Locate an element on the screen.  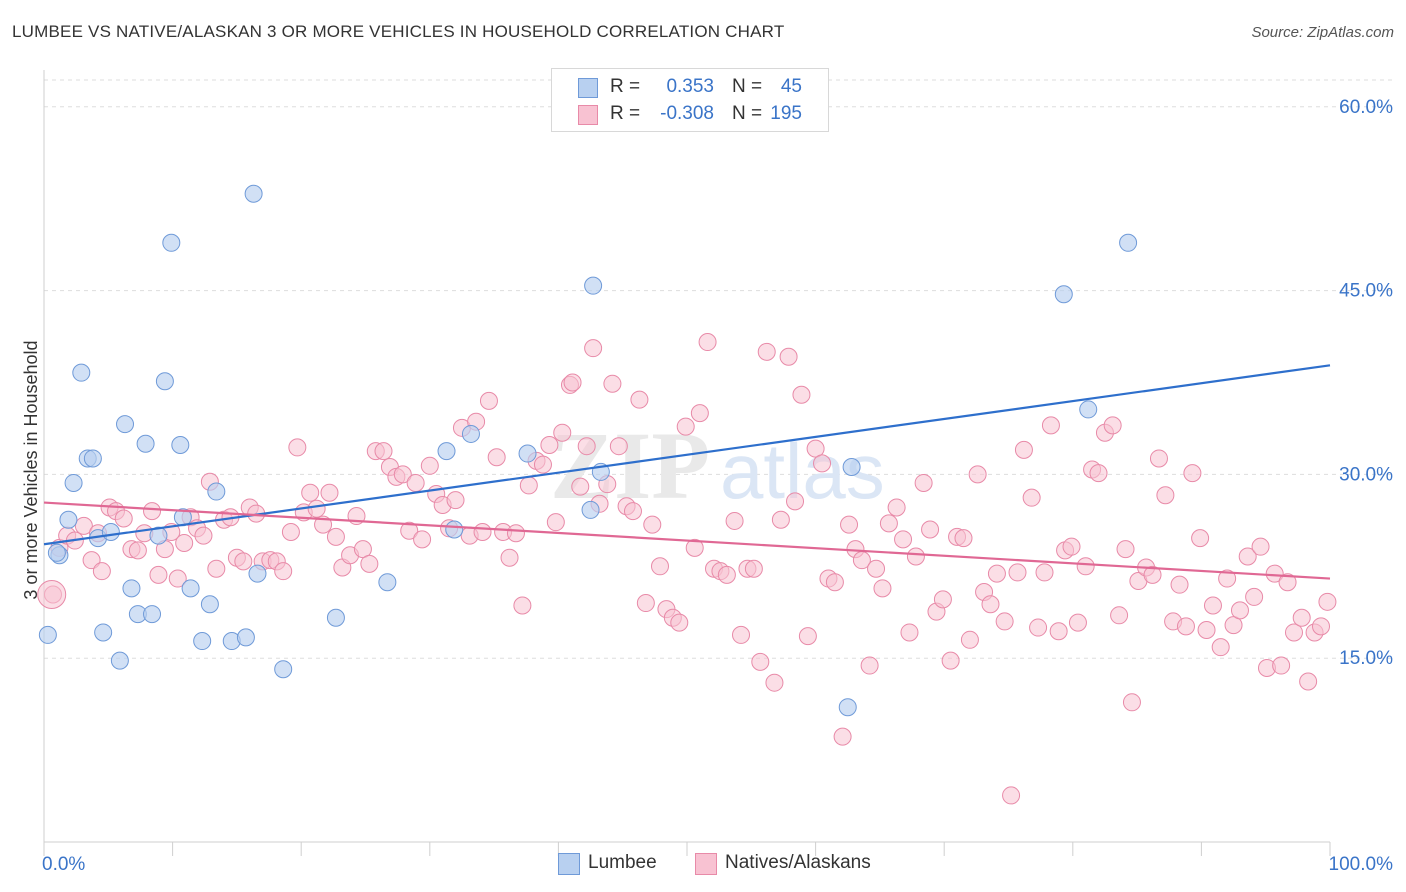
x-tick-label: 0.0% is located at coordinates (63, 864).